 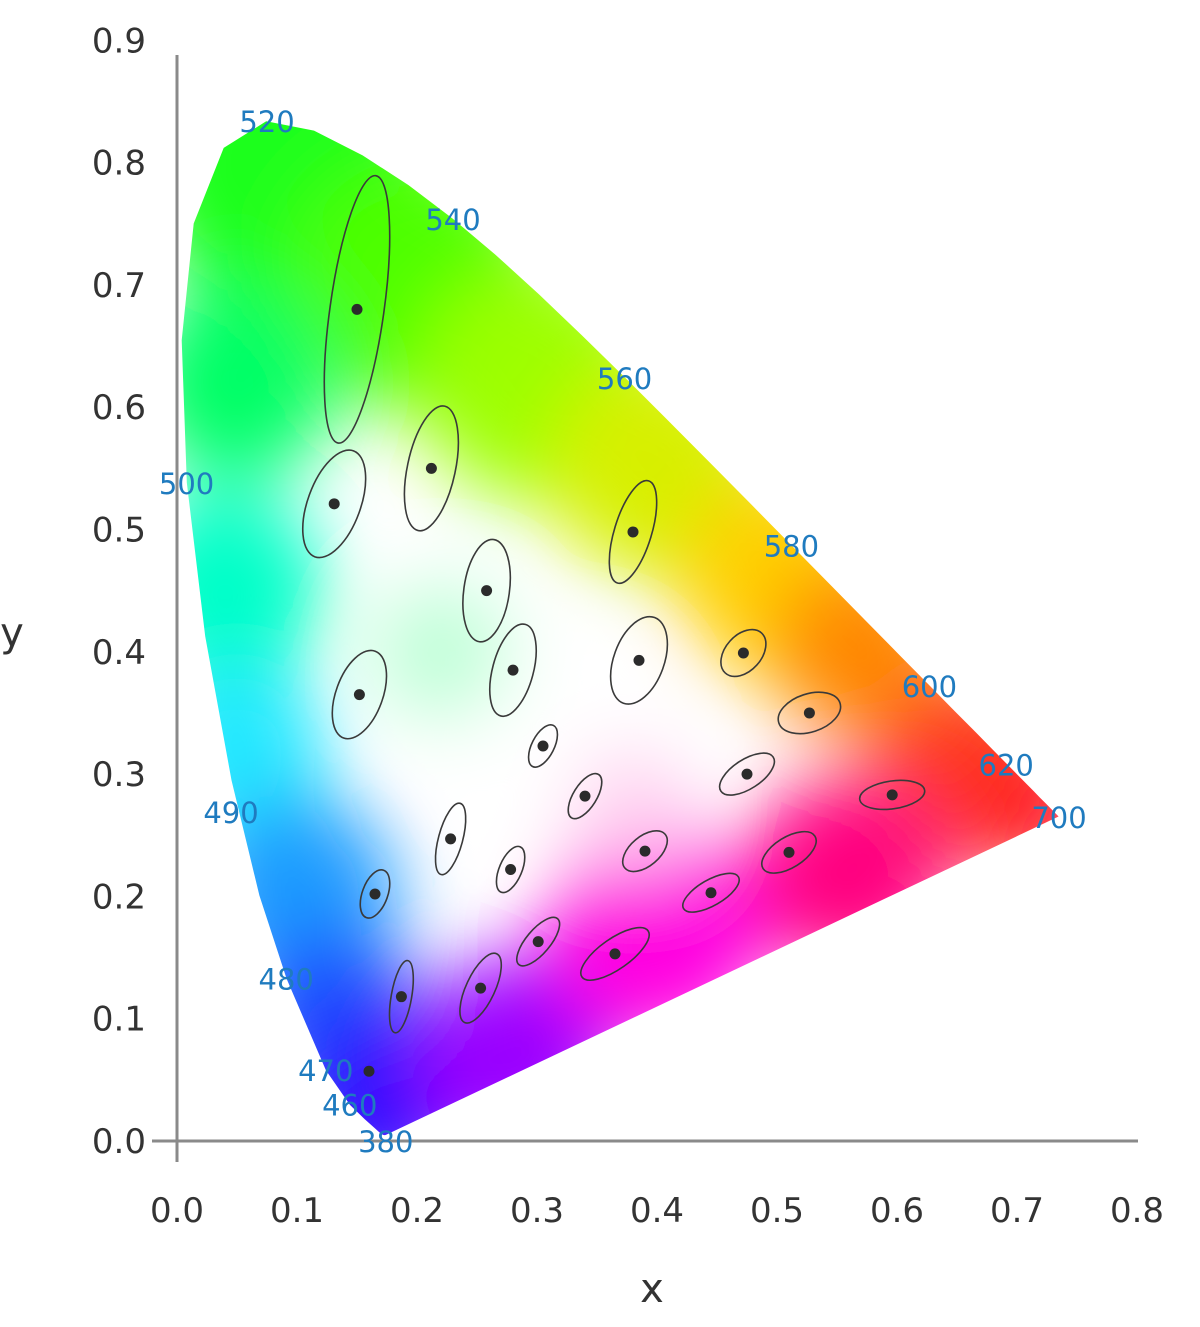 I want to click on y-tick-label: 0.1, so click(x=119, y=1020).